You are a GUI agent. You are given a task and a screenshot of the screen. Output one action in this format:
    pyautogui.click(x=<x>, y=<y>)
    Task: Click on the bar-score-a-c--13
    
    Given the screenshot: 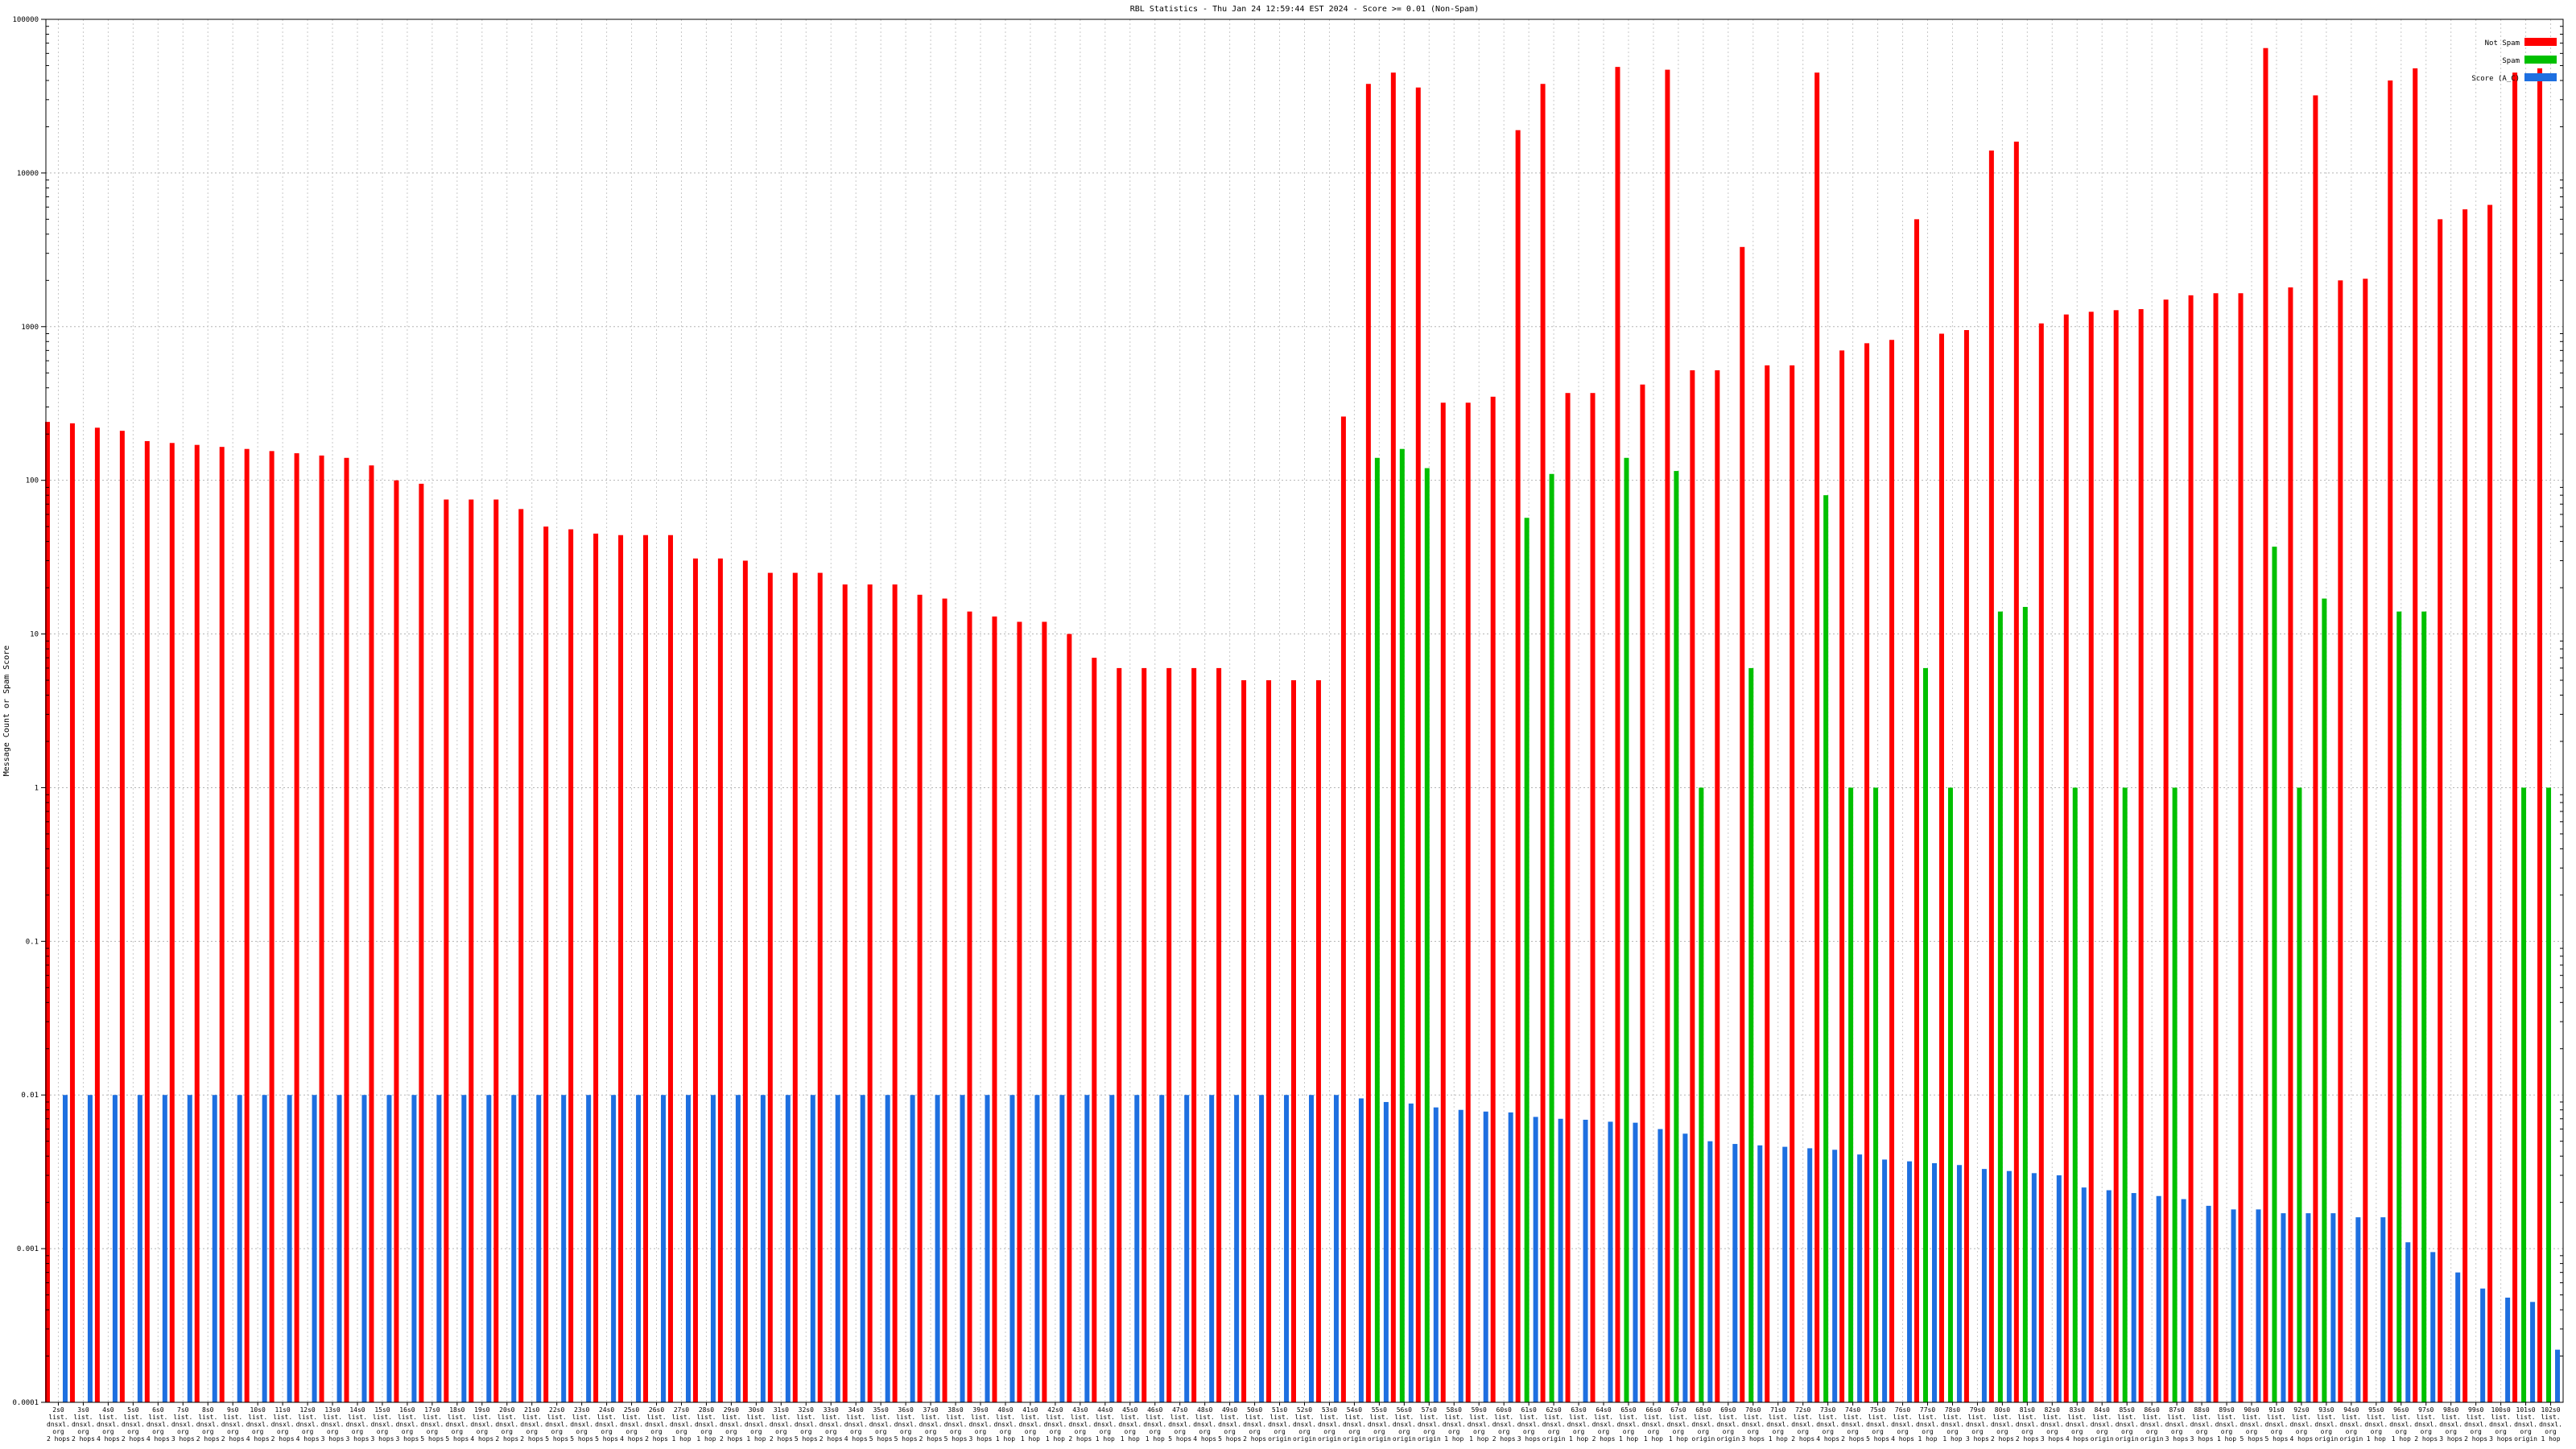 What is the action you would take?
    pyautogui.click(x=364, y=1248)
    